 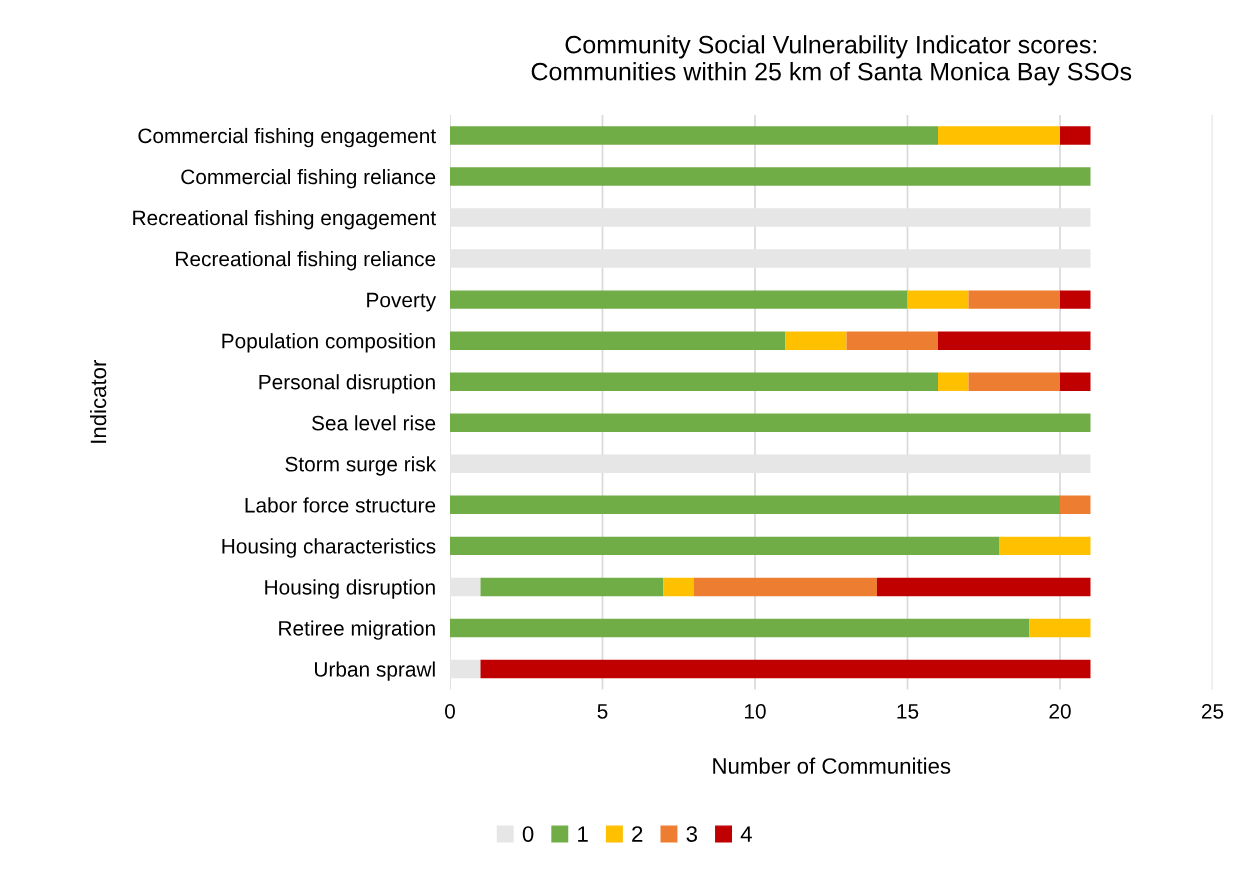 What do you see at coordinates (98, 401) in the screenshot?
I see `y-axis-title: Indicator` at bounding box center [98, 401].